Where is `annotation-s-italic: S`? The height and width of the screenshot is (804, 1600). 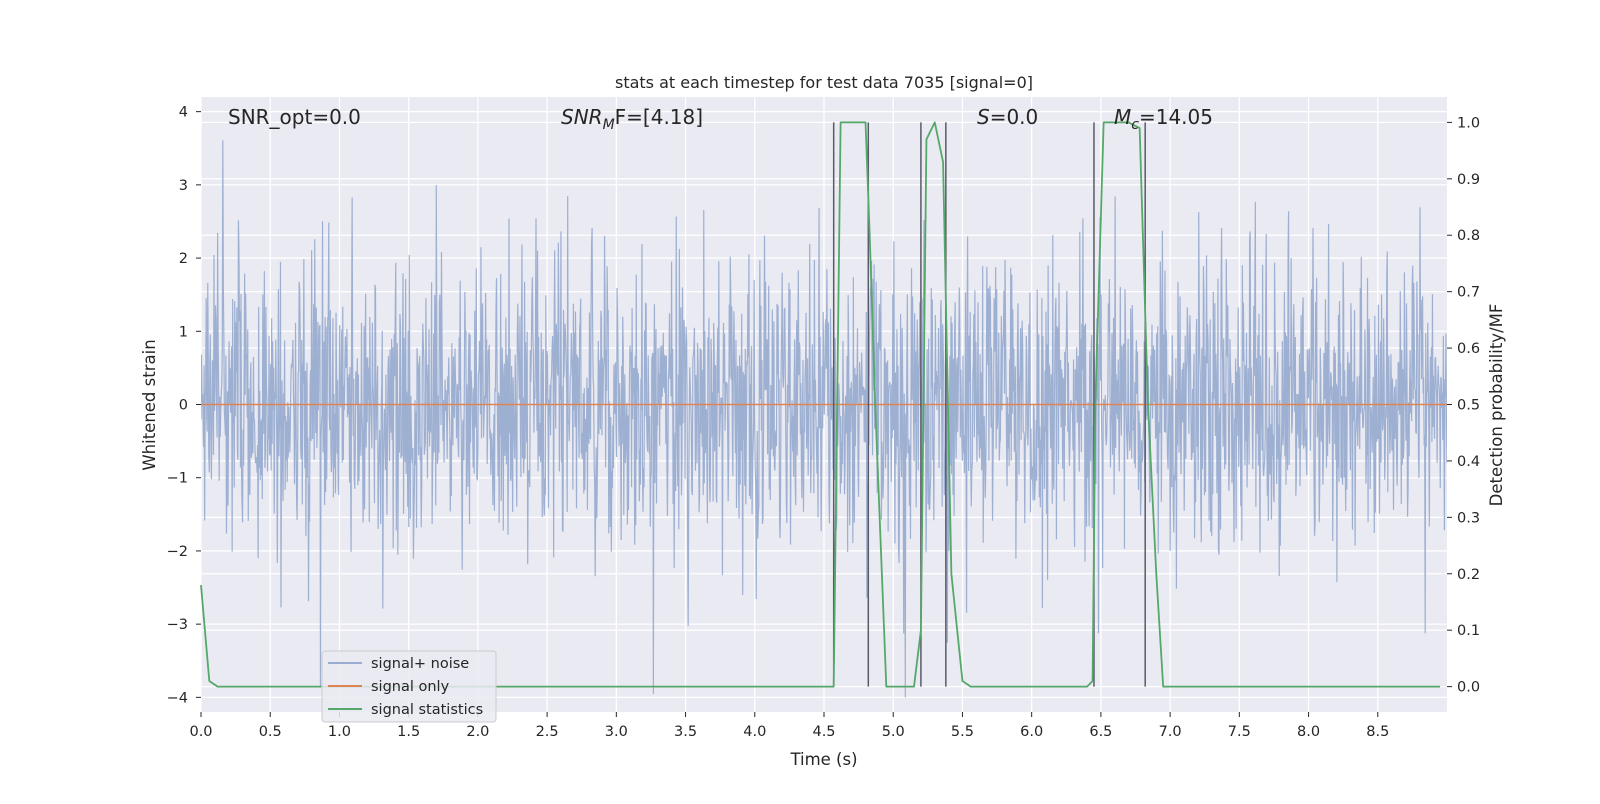 annotation-s-italic: S is located at coordinates (983, 117).